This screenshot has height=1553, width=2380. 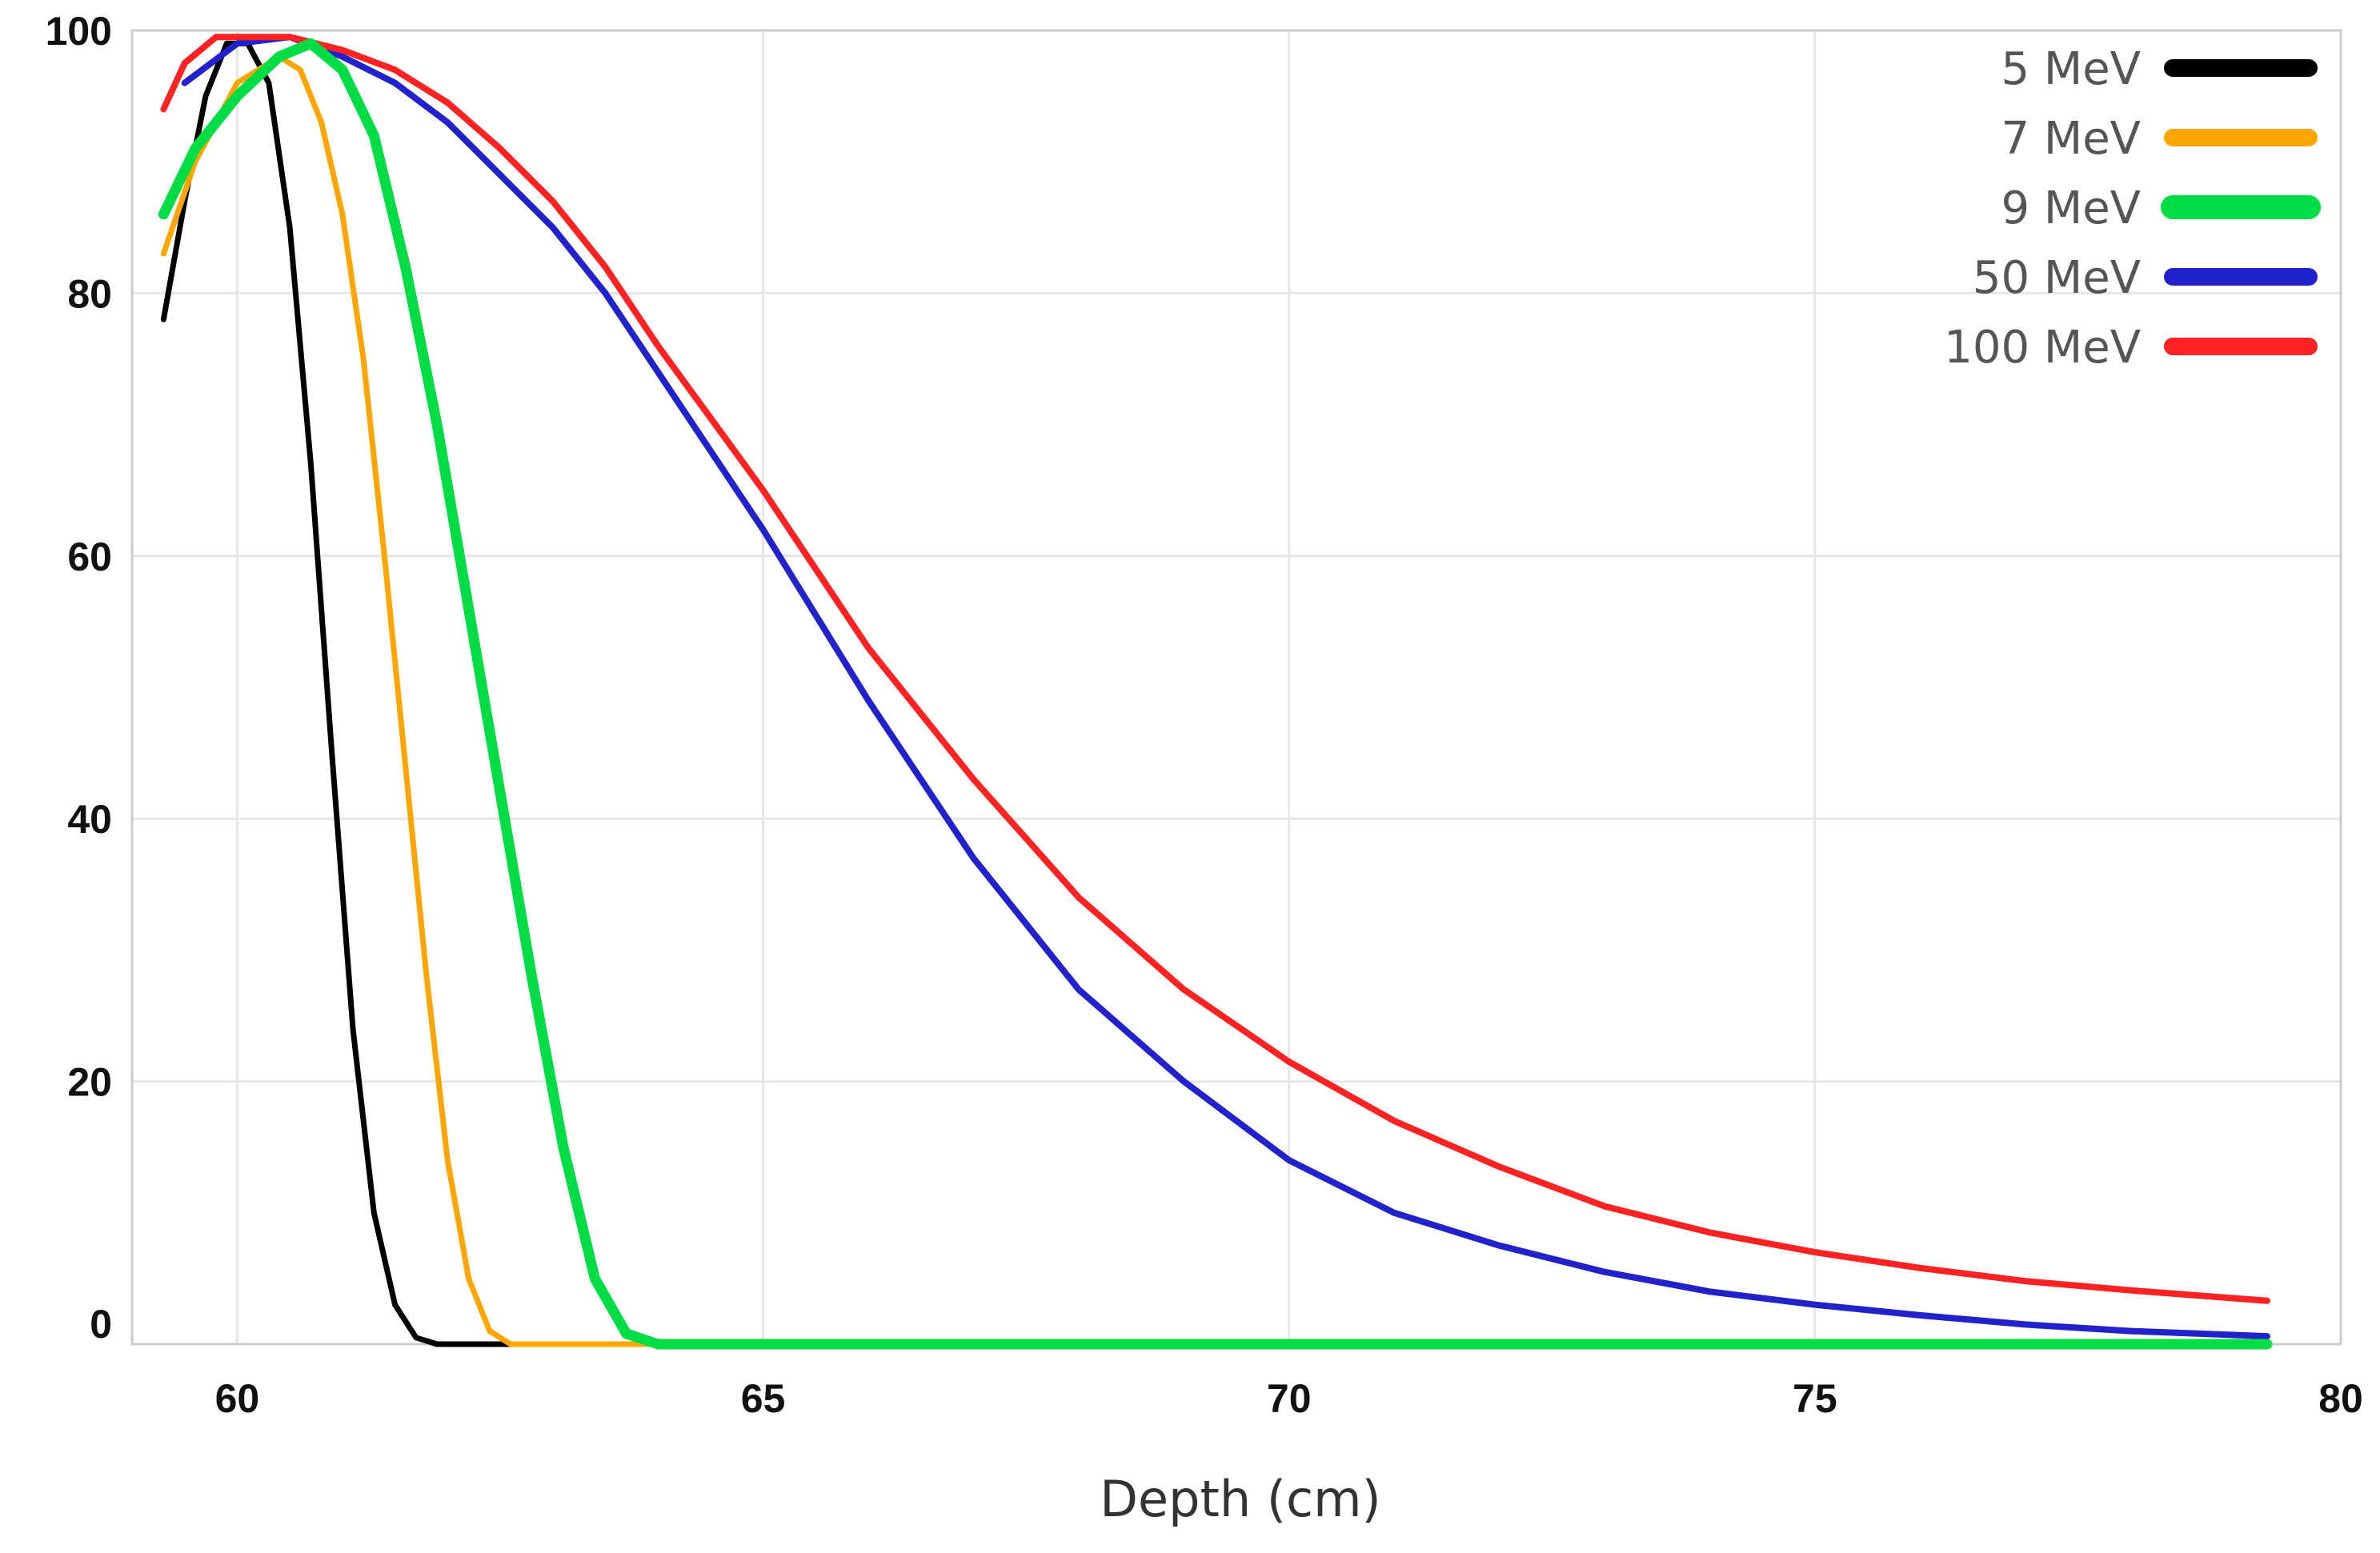 What do you see at coordinates (89, 1083) in the screenshot?
I see `y-tick-label: 20` at bounding box center [89, 1083].